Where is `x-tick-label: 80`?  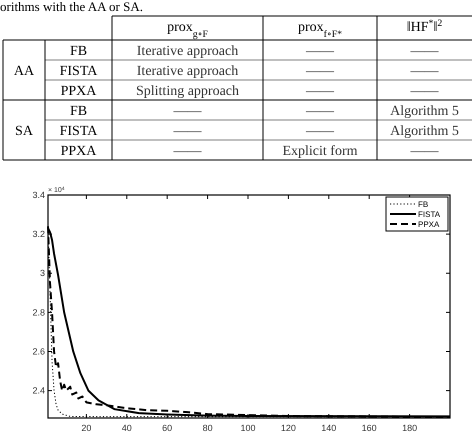 x-tick-label: 80 is located at coordinates (207, 428).